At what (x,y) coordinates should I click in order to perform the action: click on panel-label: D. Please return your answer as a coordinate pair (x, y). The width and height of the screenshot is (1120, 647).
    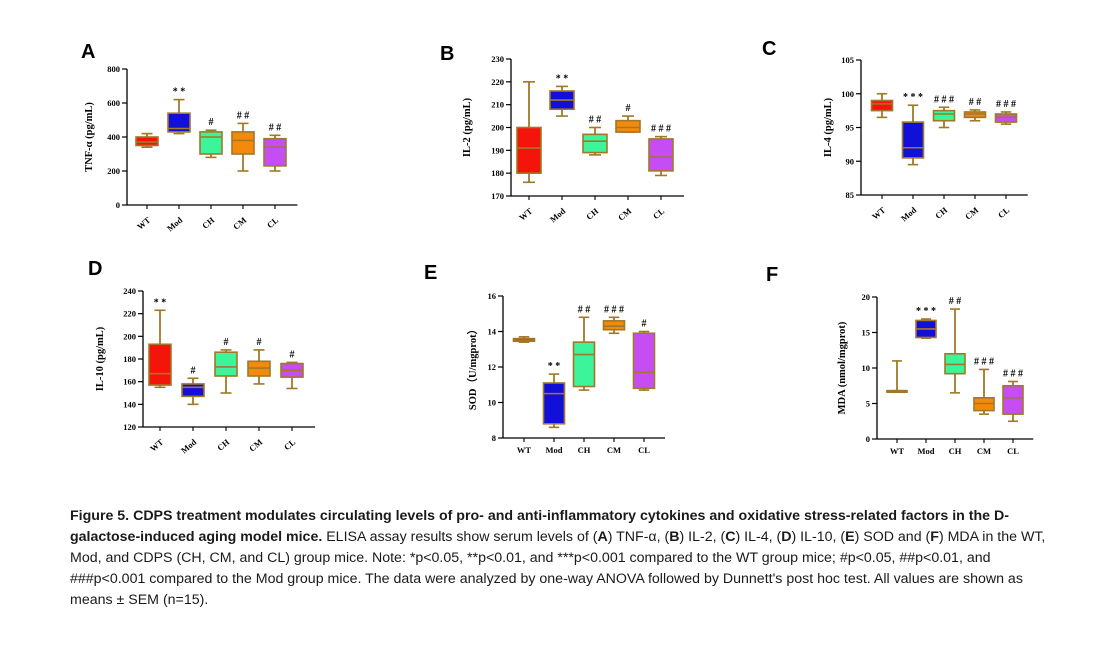
    Looking at the image, I should click on (95, 269).